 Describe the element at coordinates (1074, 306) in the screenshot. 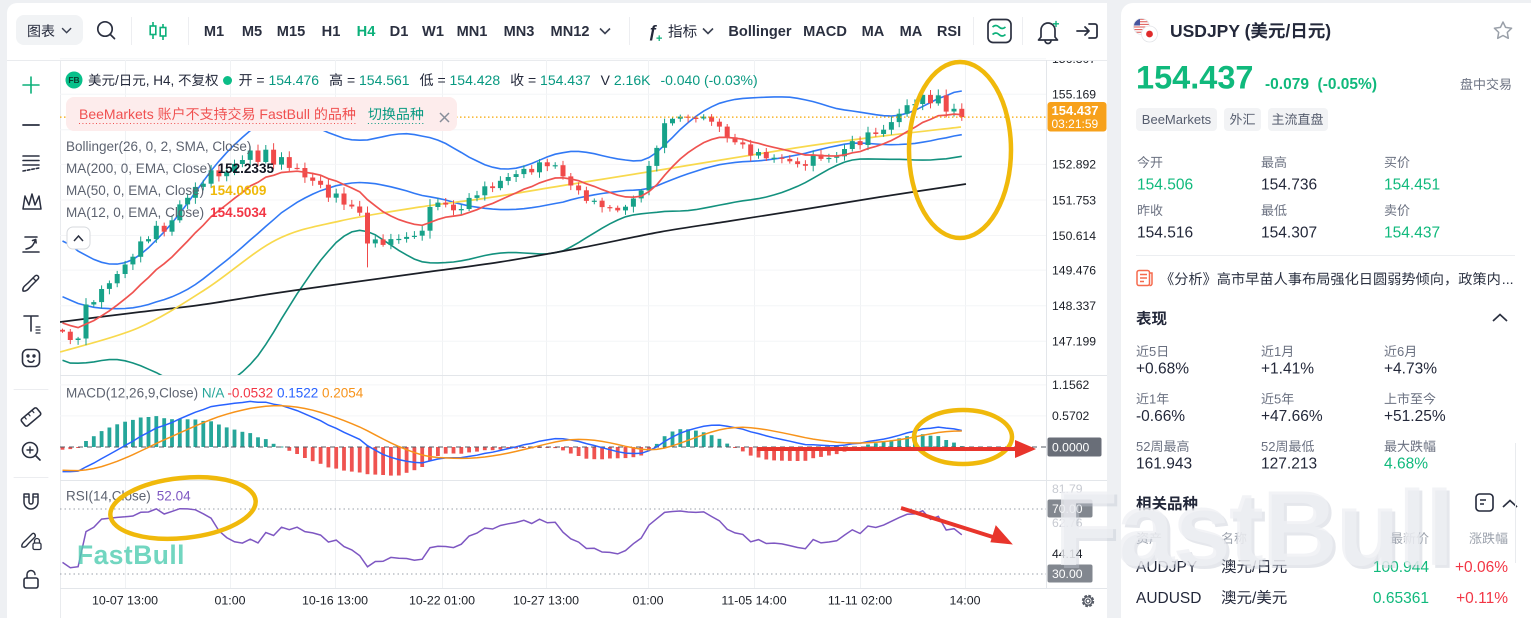

I see `svg-text: 148.337` at that location.